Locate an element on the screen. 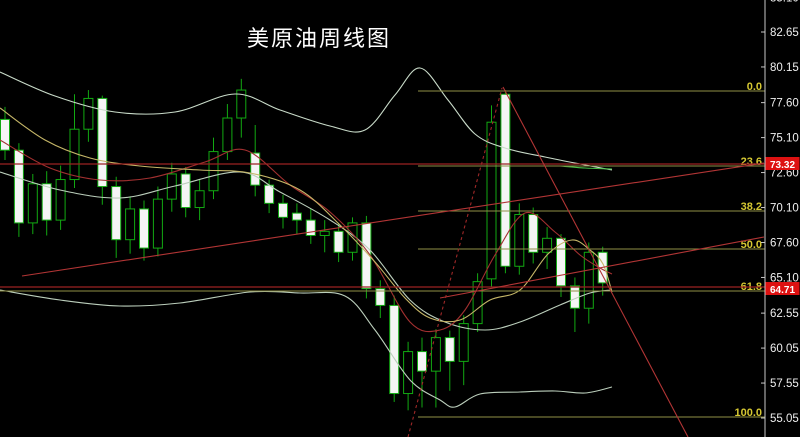  fib-level-label: 0.0 is located at coordinates (754, 87).